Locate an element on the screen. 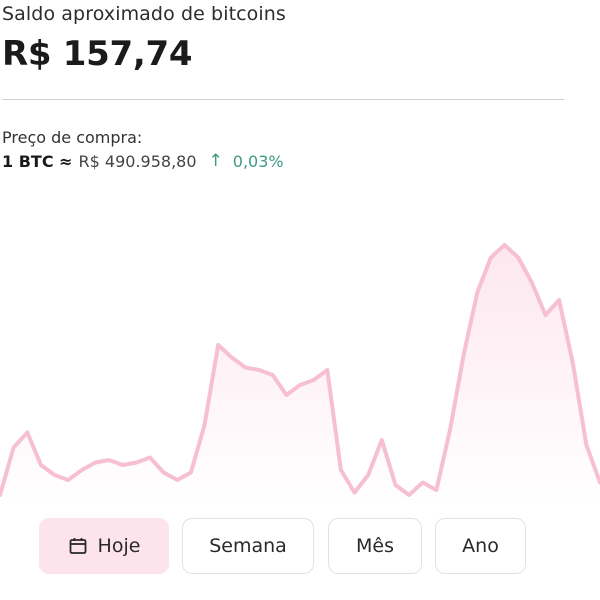  tab-hoje-label: Hoje is located at coordinates (119, 546).